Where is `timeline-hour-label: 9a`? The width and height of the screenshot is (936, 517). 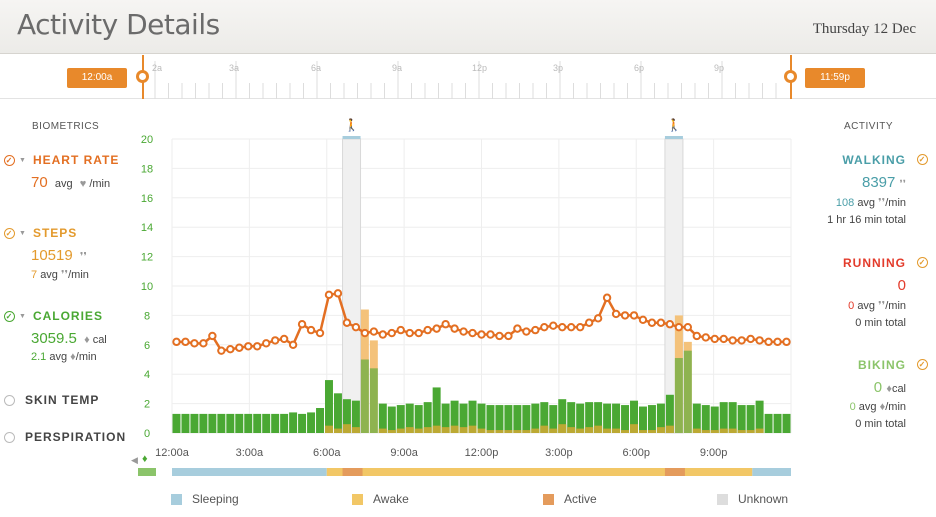 timeline-hour-label: 9a is located at coordinates (397, 68).